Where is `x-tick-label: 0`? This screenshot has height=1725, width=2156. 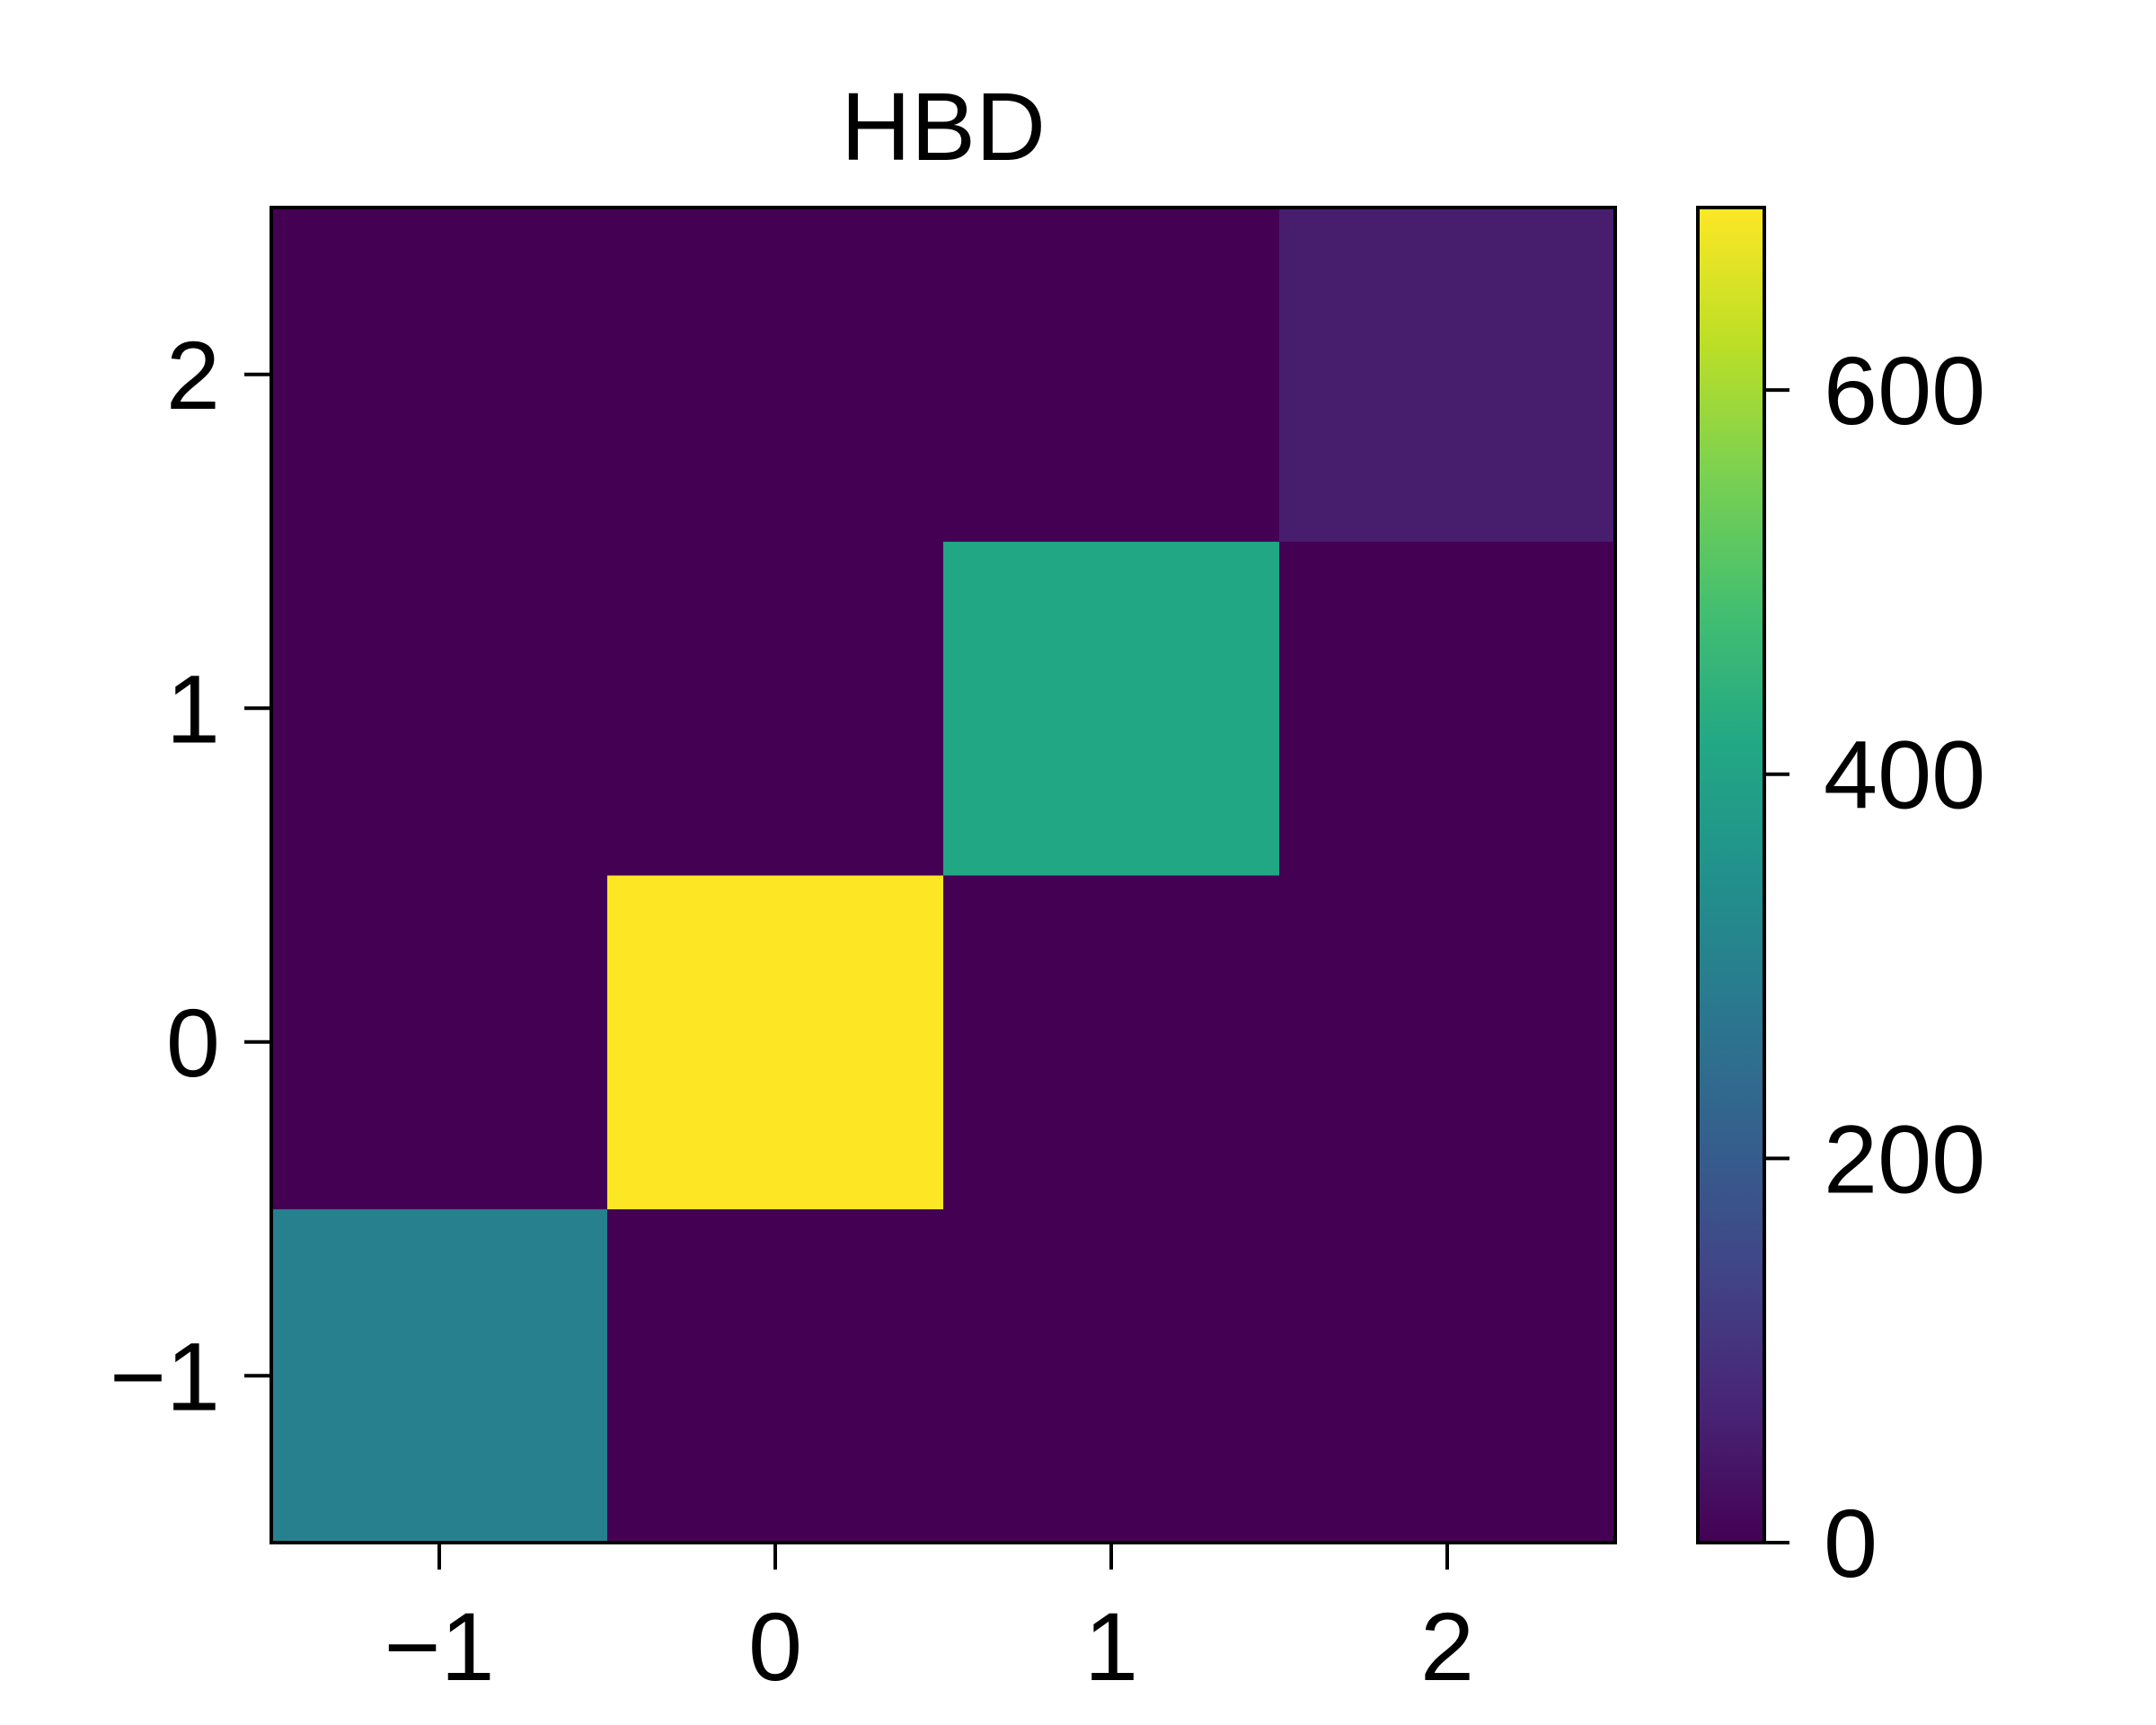 x-tick-label: 0 is located at coordinates (775, 1646).